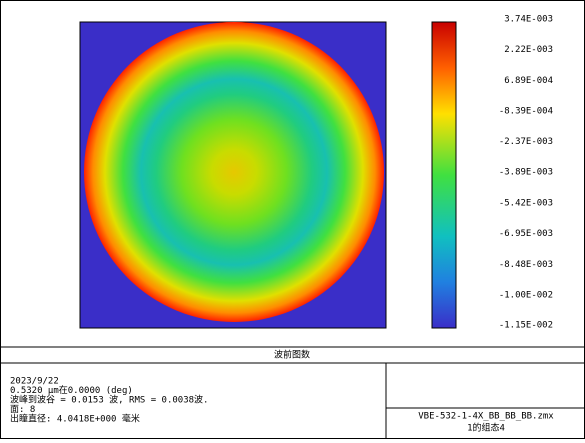 Image resolution: width=585 pixels, height=443 pixels. What do you see at coordinates (526, 173) in the screenshot?
I see `colorbar-tick-label: -3.89E-003` at bounding box center [526, 173].